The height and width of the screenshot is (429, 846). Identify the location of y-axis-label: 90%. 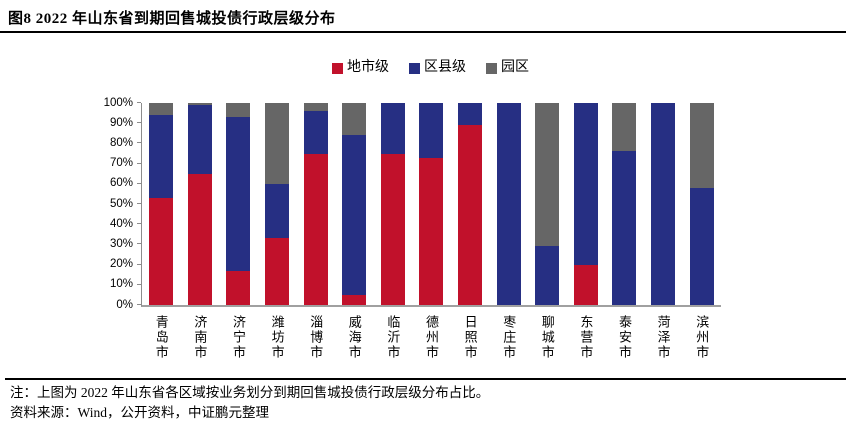
(121, 122).